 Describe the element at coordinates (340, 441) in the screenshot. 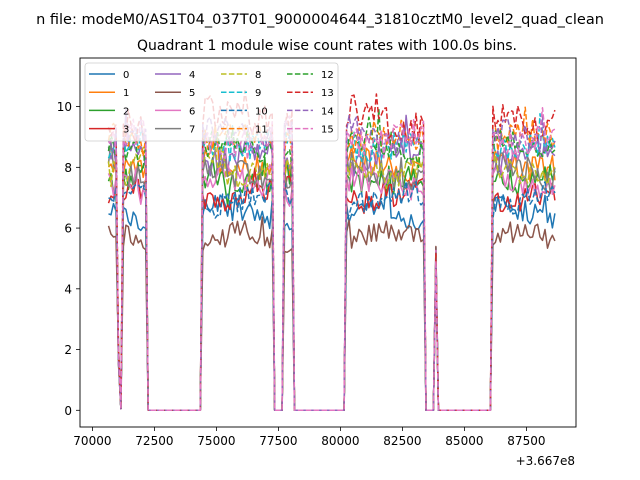

I see `x-tick-label: 80000` at that location.